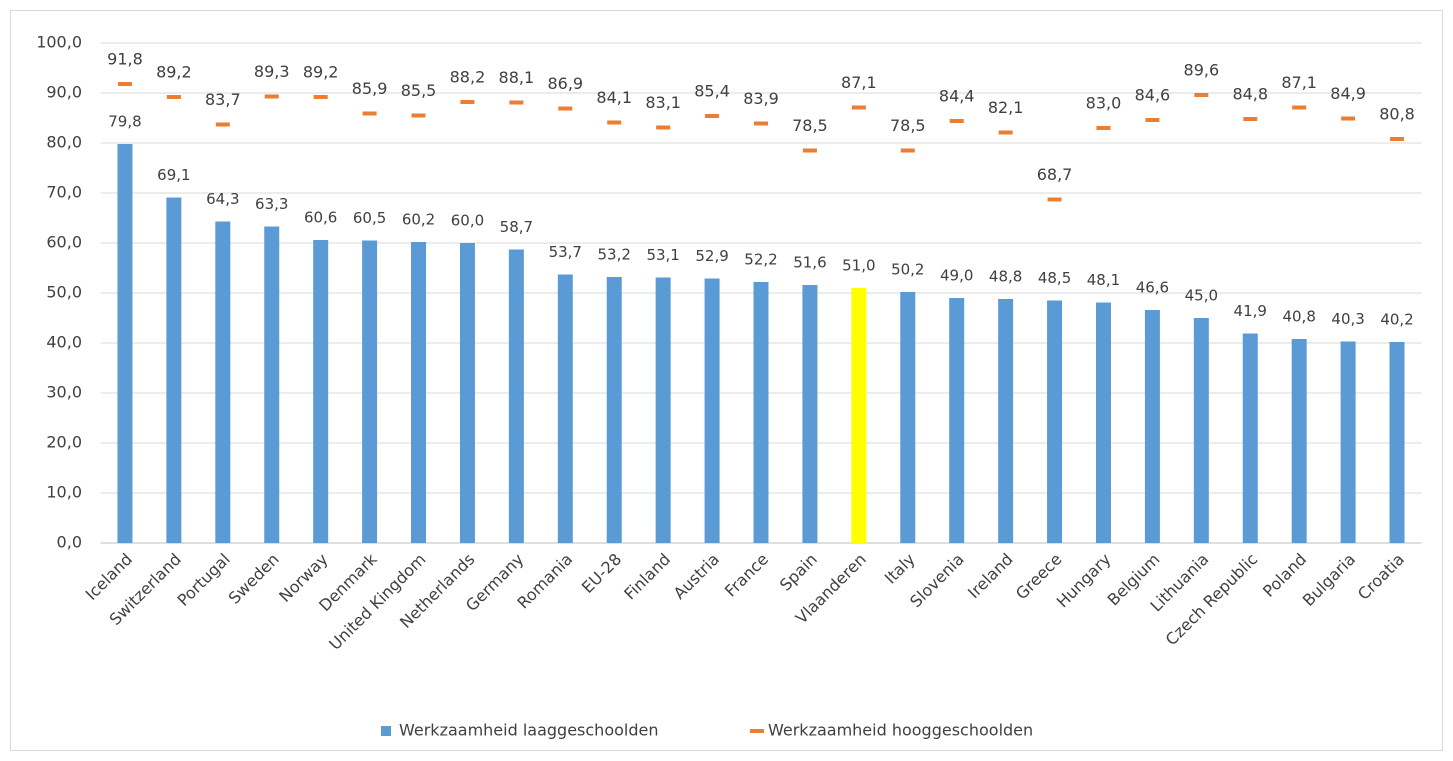 This screenshot has height=761, width=1453. Describe the element at coordinates (64, 392) in the screenshot. I see `y-tick-label: 30,0` at that location.